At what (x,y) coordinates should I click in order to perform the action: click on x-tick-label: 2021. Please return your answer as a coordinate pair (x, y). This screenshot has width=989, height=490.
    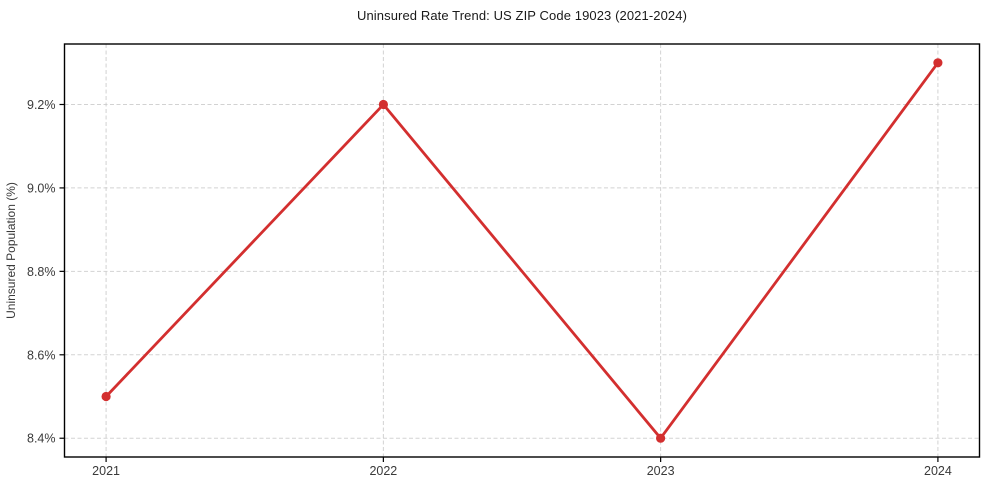
    Looking at the image, I should click on (106, 471).